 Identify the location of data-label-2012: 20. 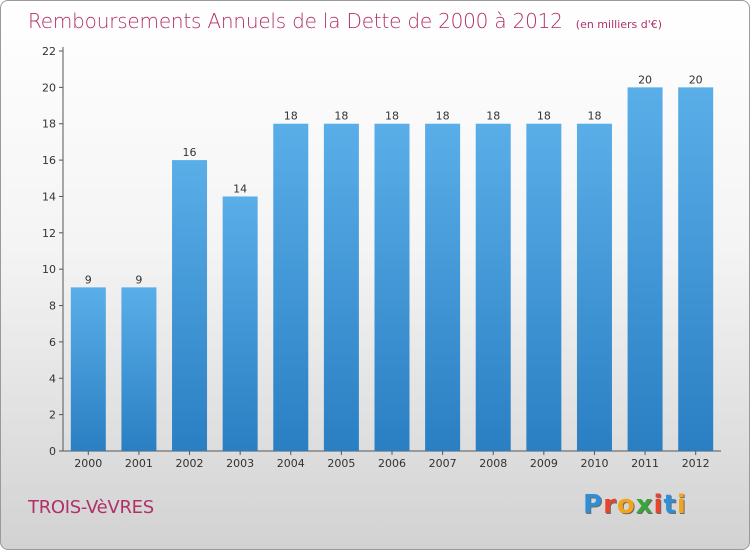
(696, 79).